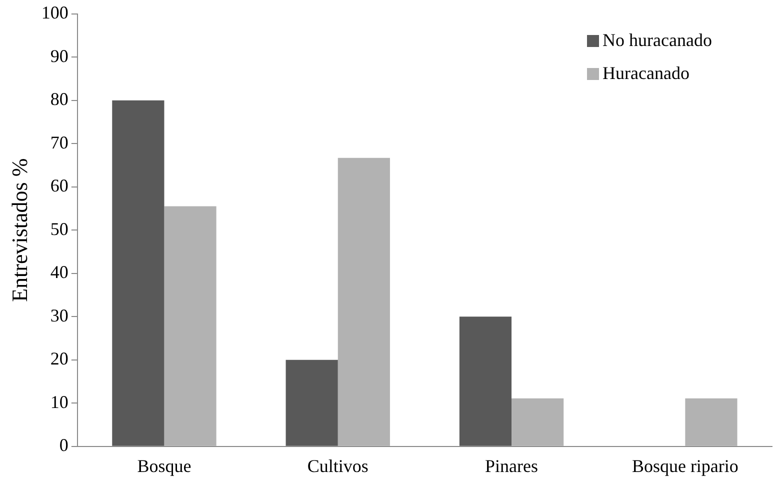  Describe the element at coordinates (59, 228) in the screenshot. I see `y-tick-label: 50` at that location.